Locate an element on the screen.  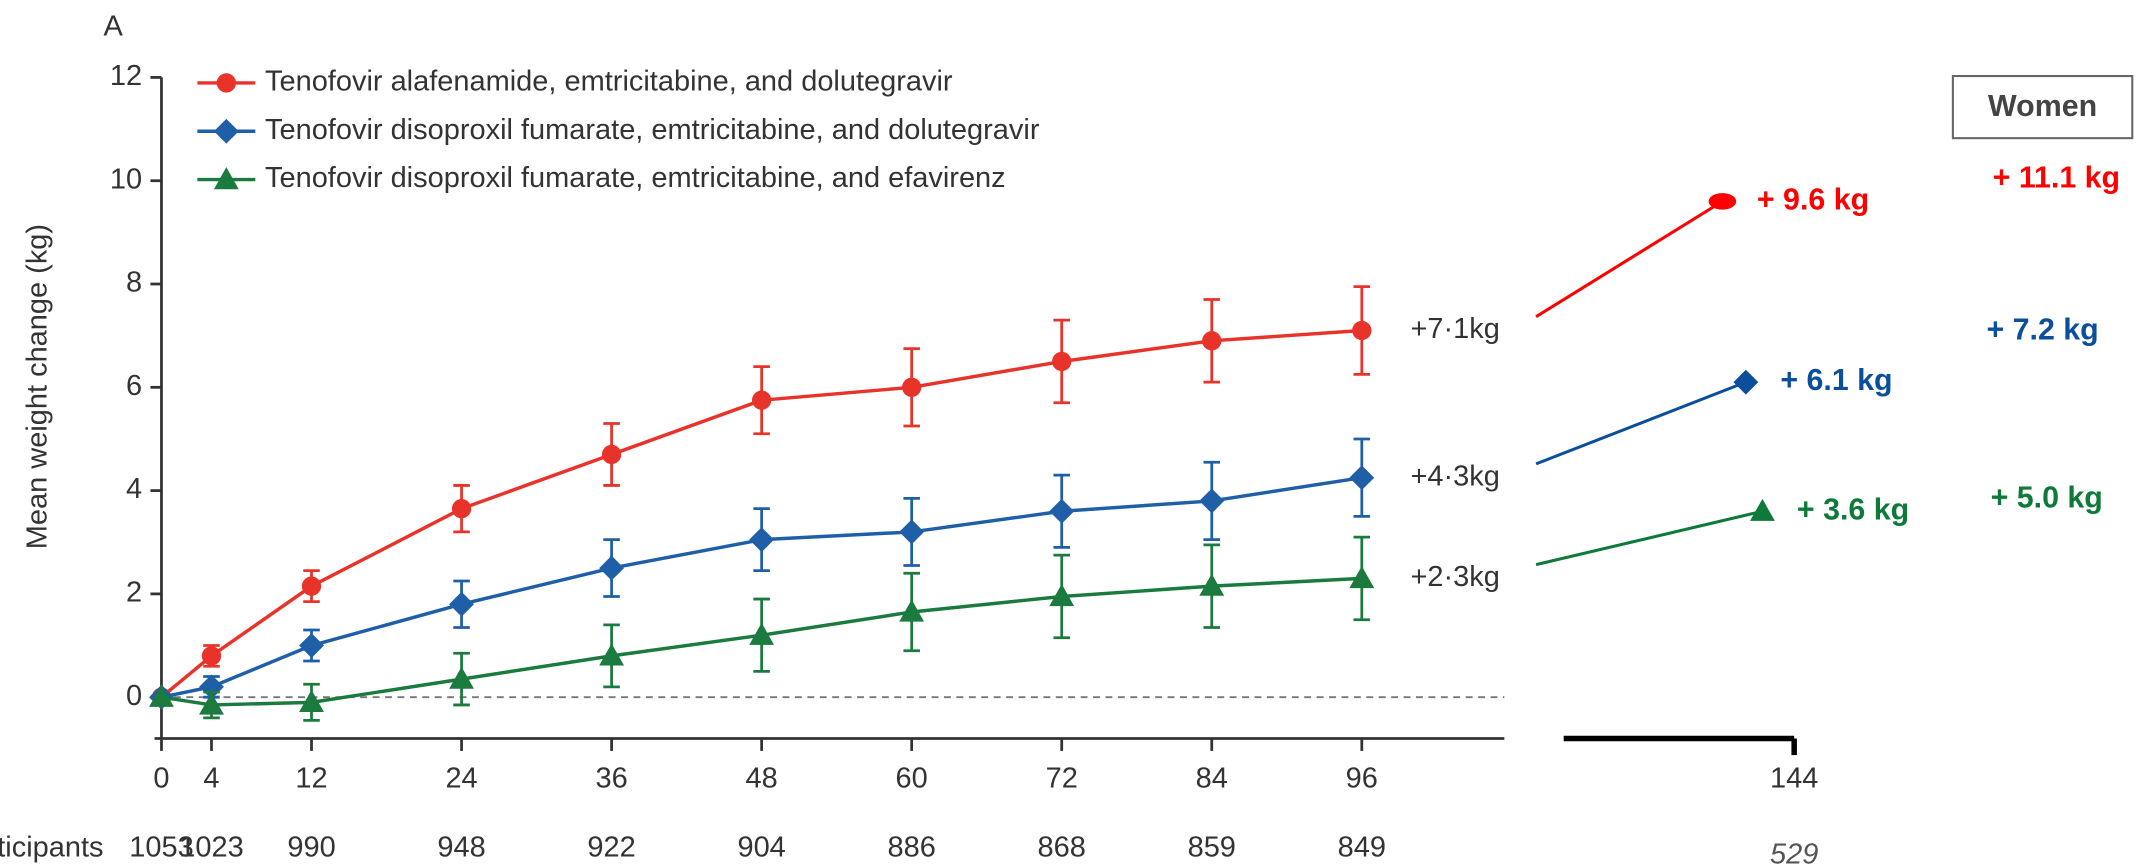
y-tick-label: 2 is located at coordinates (134, 593).